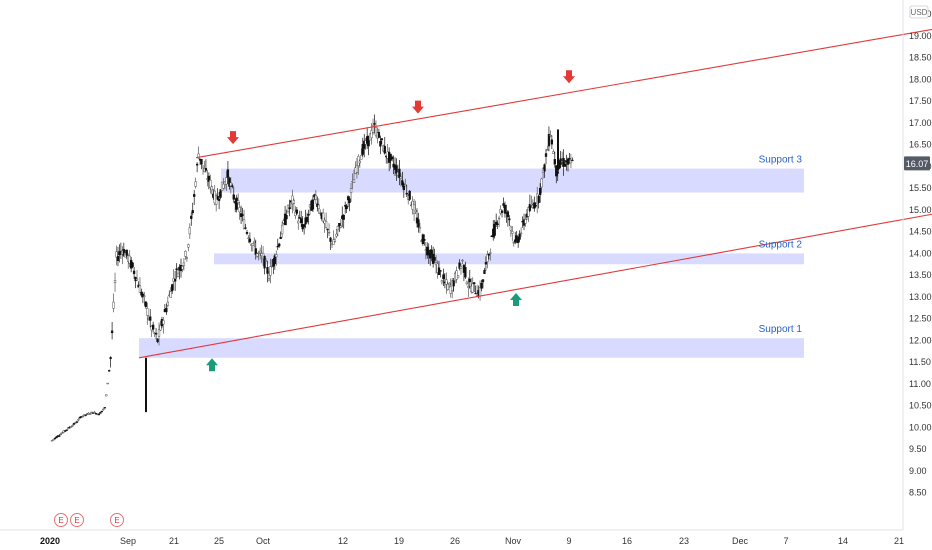 The width and height of the screenshot is (932, 550). I want to click on price-tick-label: 15.00, so click(920, 210).